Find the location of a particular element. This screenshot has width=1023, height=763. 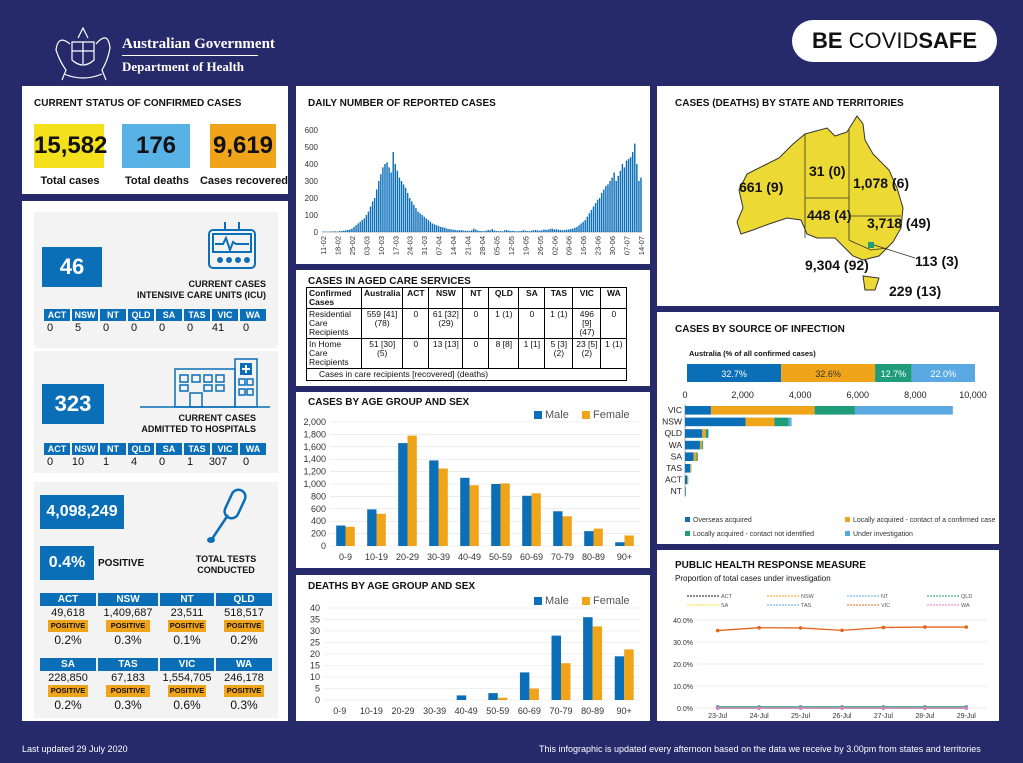

legend-label: ACT is located at coordinates (727, 597).